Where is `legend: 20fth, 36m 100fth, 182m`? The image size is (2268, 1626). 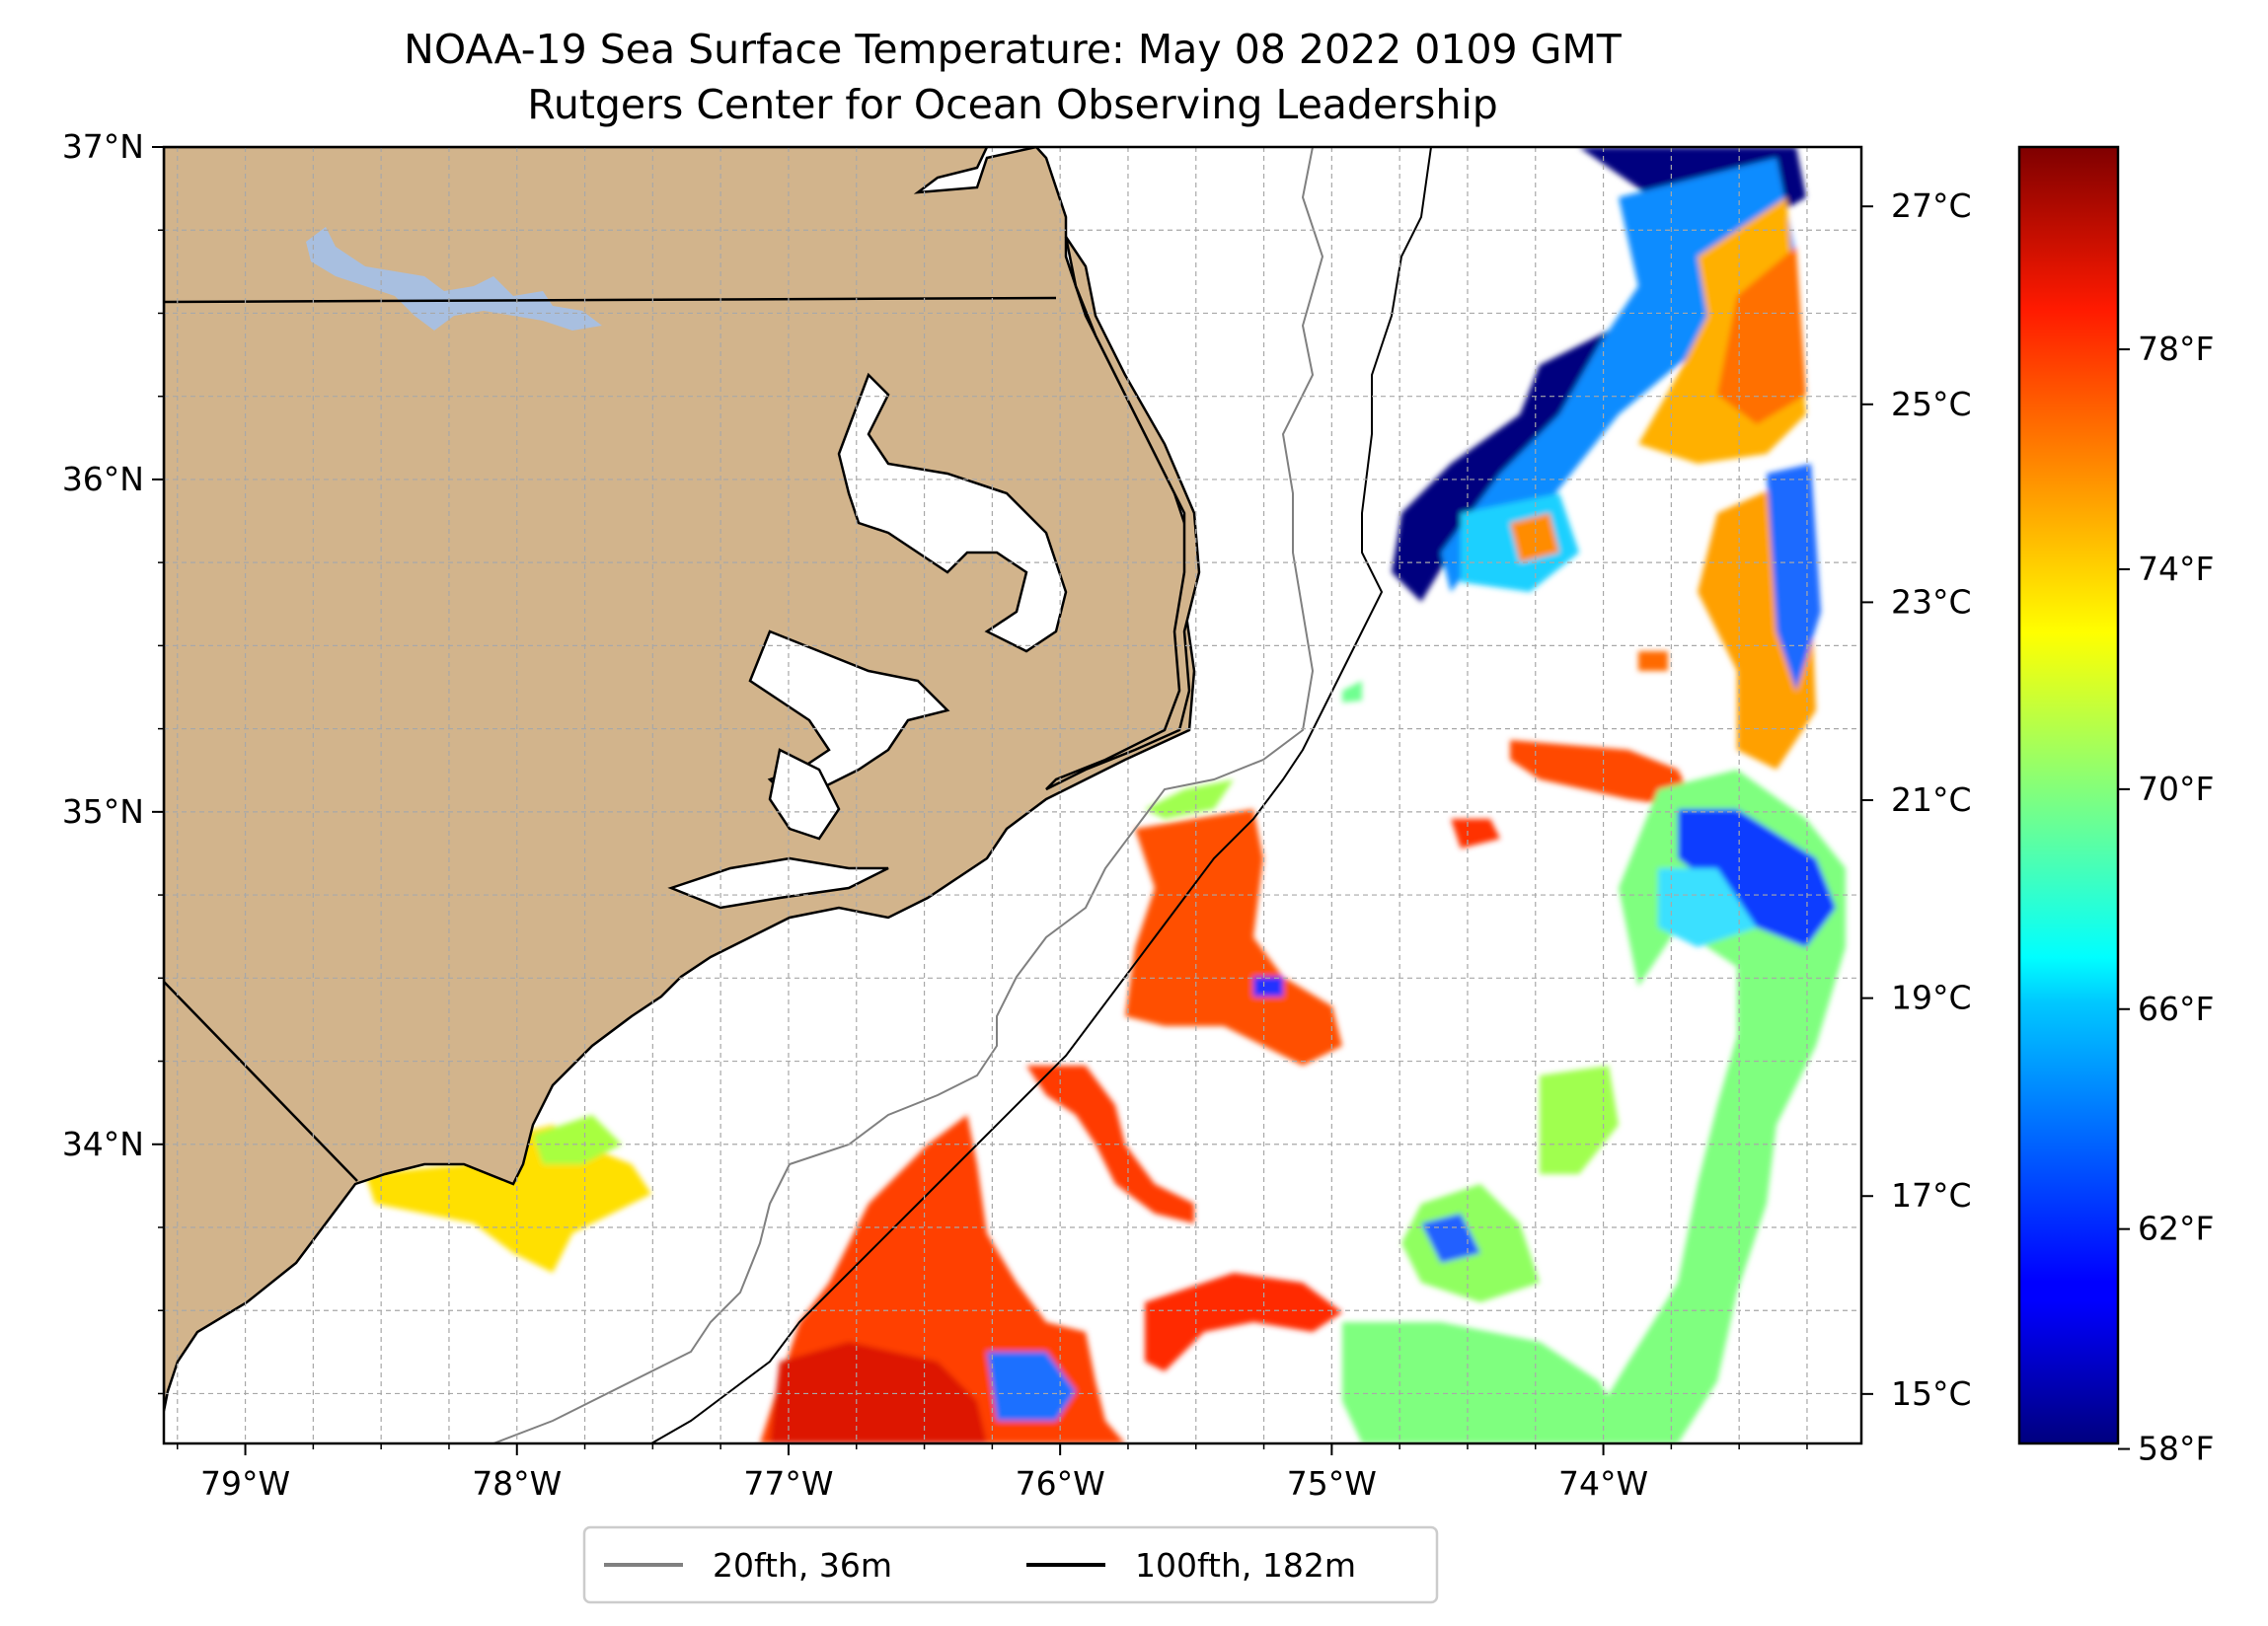
legend: 20fth, 36m 100fth, 182m is located at coordinates (1011, 1564).